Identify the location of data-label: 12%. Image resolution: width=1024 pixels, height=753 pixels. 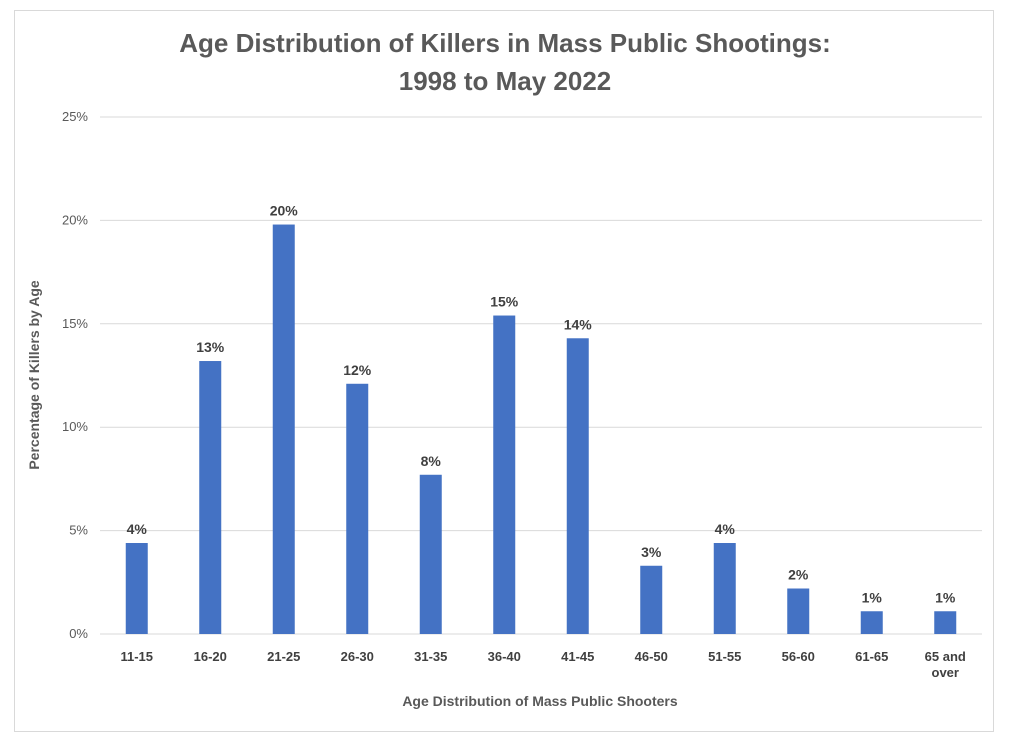
(357, 370).